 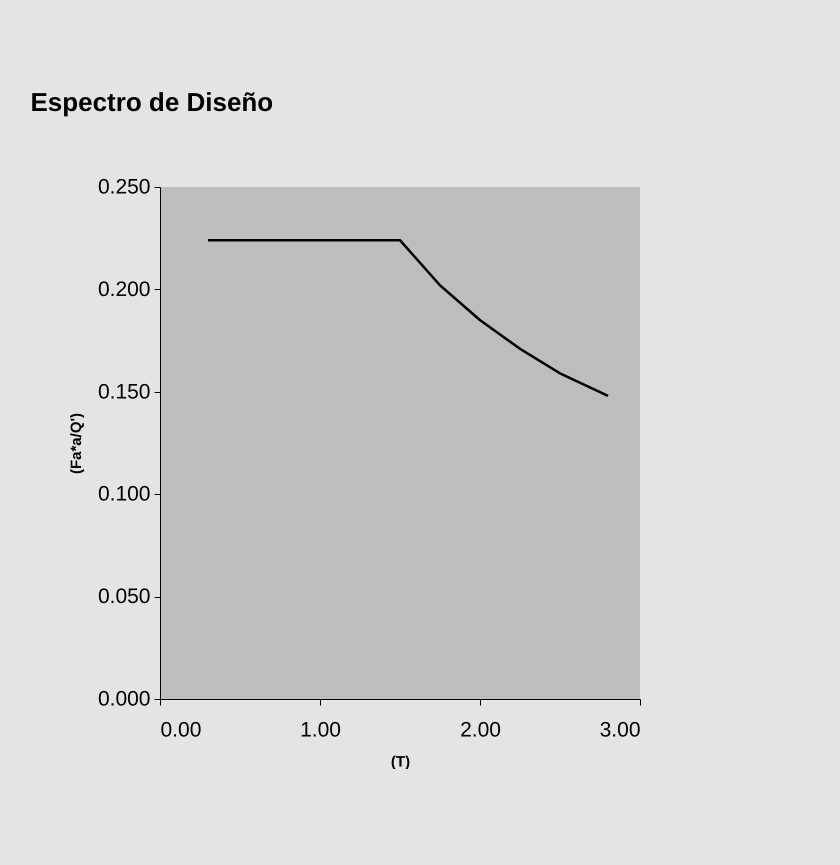 What do you see at coordinates (620, 730) in the screenshot?
I see `x-tick-label: 3.00` at bounding box center [620, 730].